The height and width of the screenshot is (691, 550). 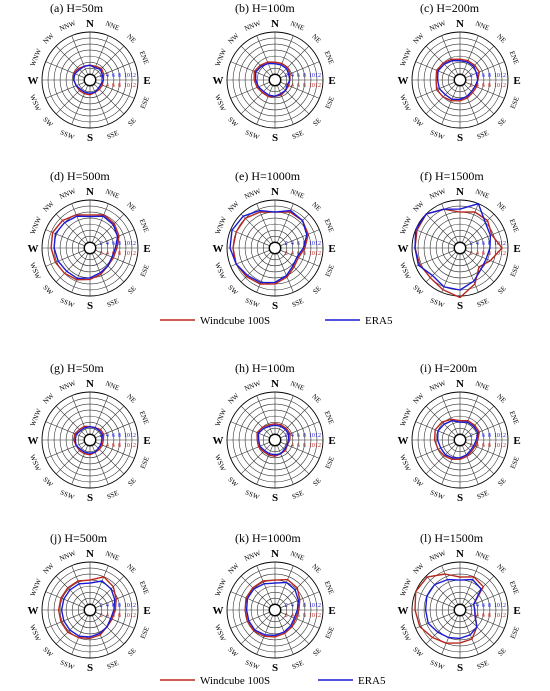 What do you see at coordinates (268, 176) in the screenshot?
I see `panel-title: (e) H=1000m` at bounding box center [268, 176].